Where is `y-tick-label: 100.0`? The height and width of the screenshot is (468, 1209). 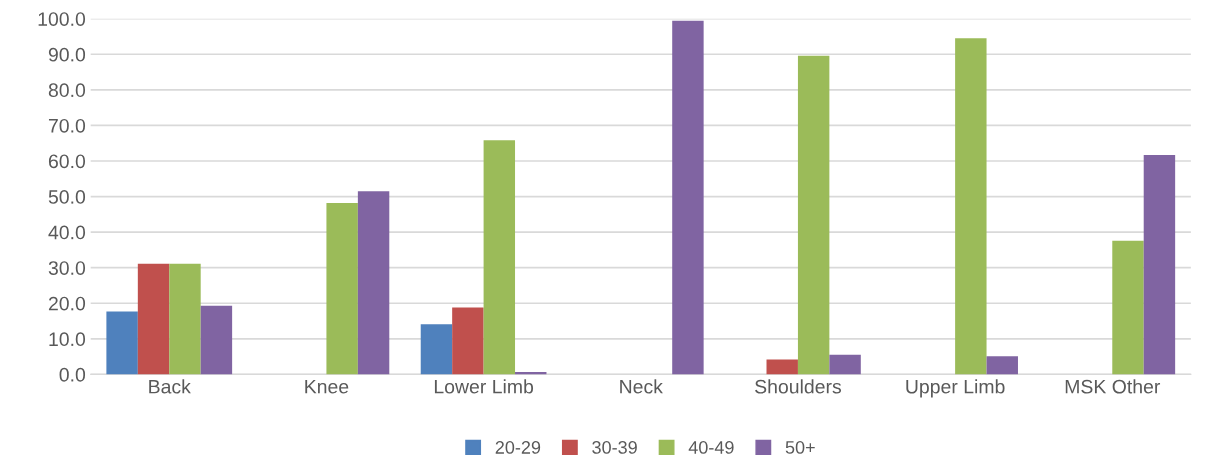 y-tick-label: 100.0 is located at coordinates (62, 19).